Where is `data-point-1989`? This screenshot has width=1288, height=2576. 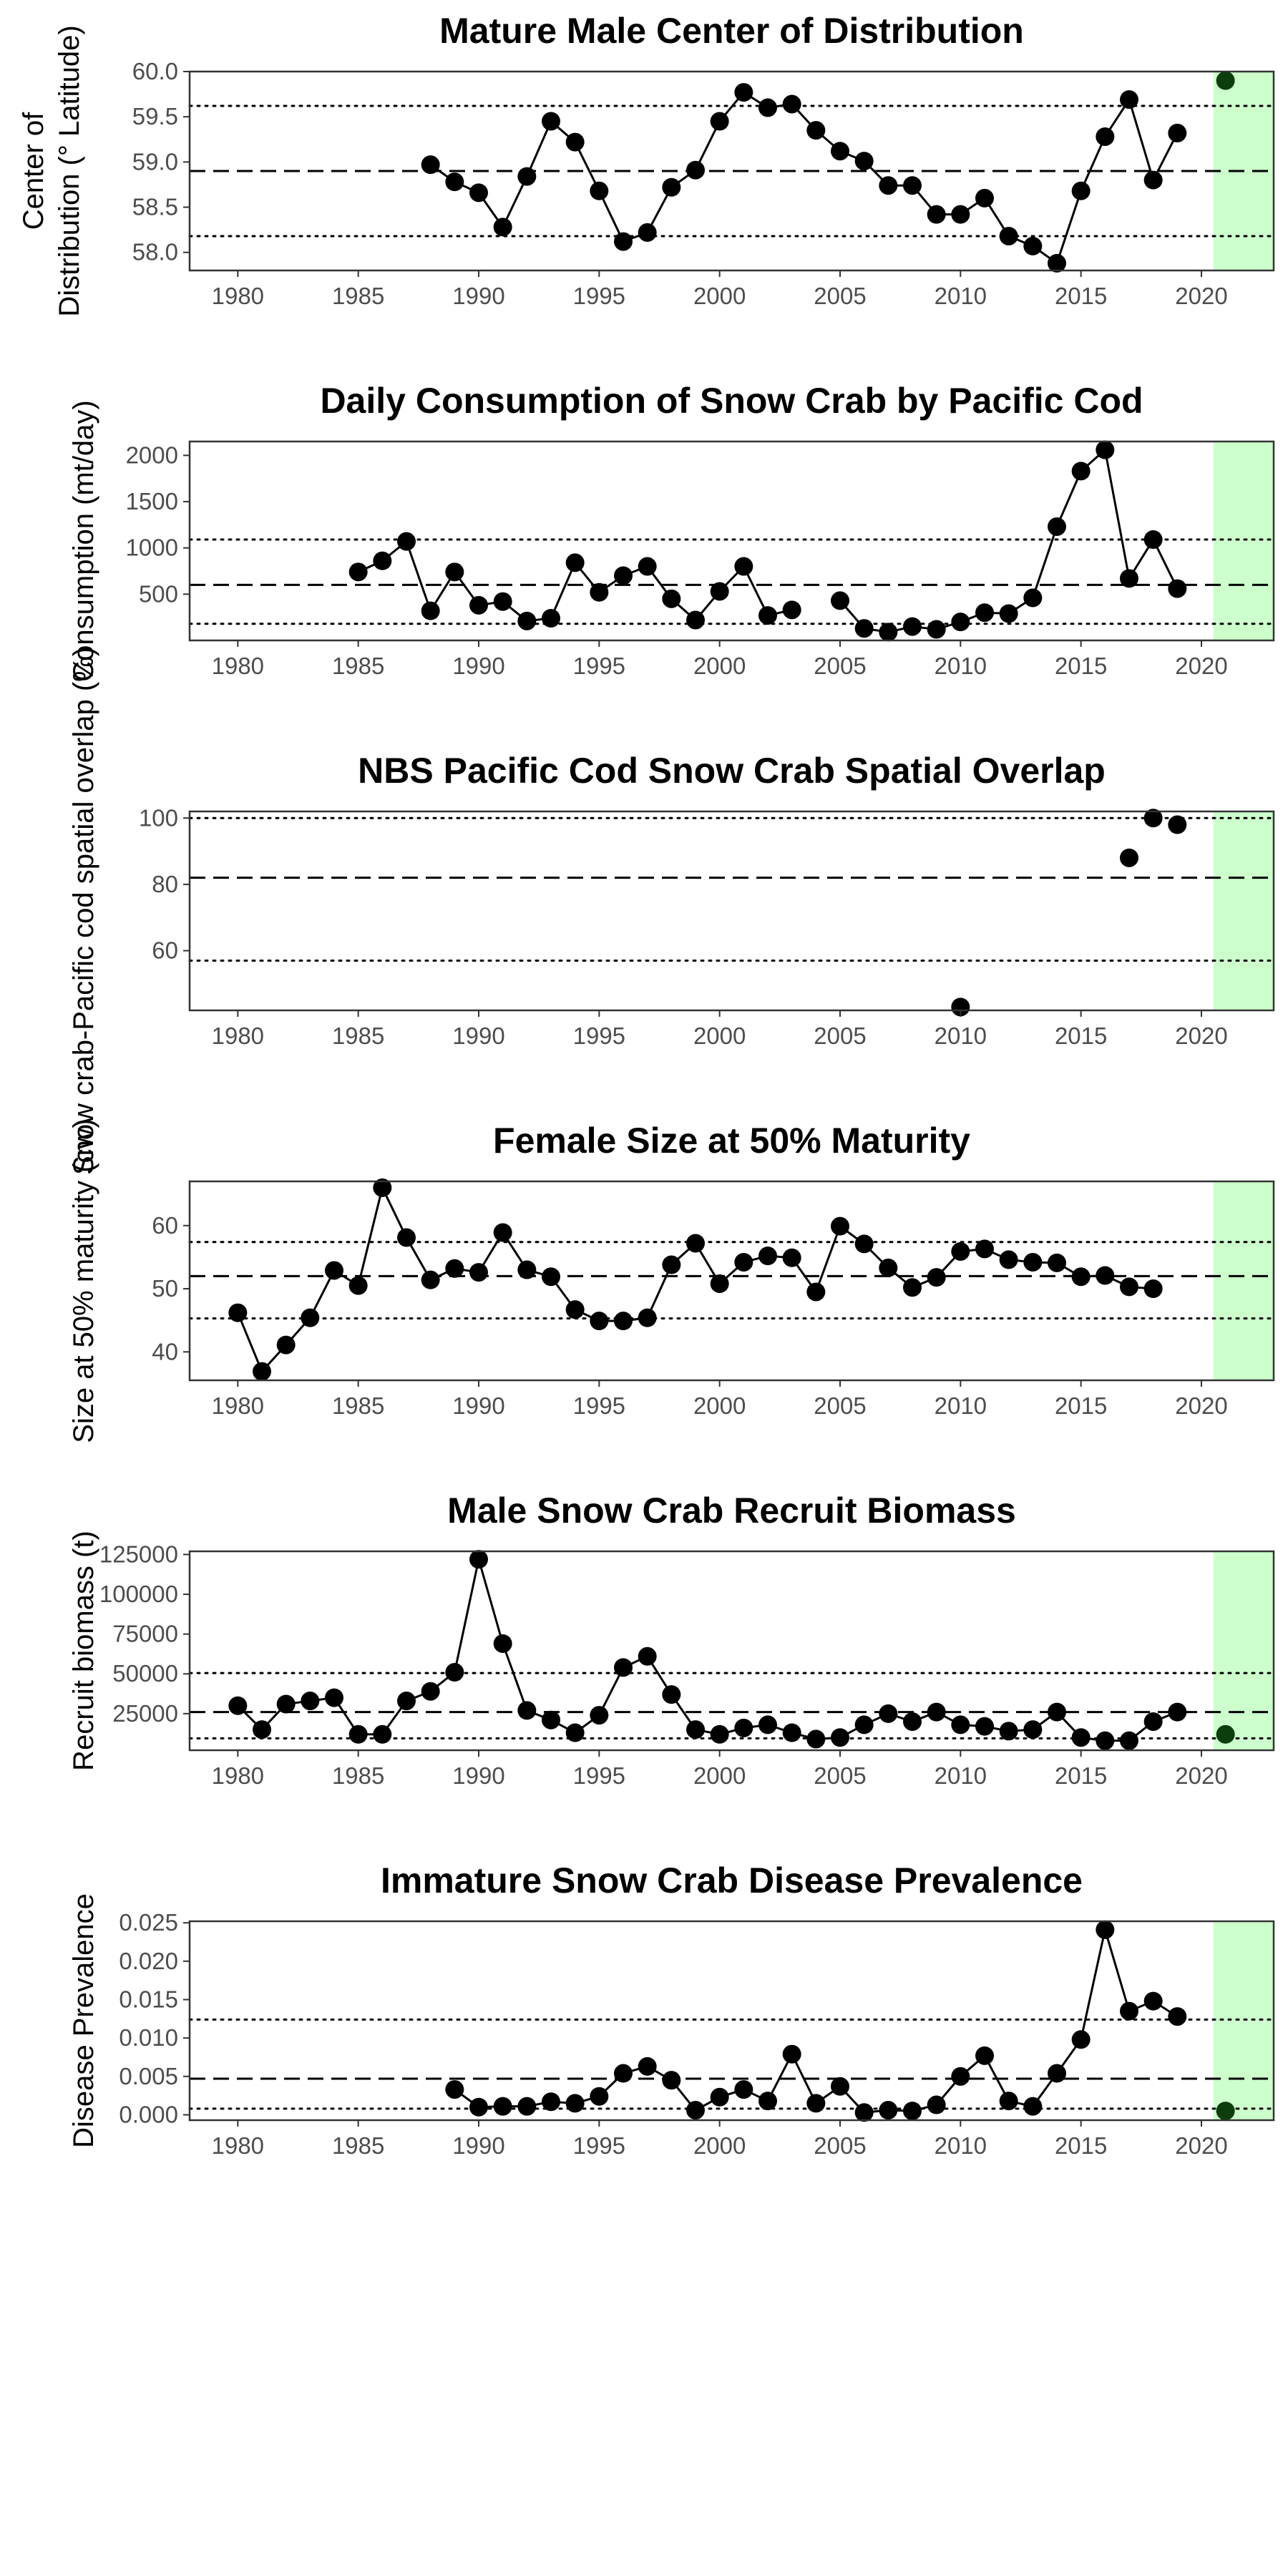 data-point-1989 is located at coordinates (454, 1268).